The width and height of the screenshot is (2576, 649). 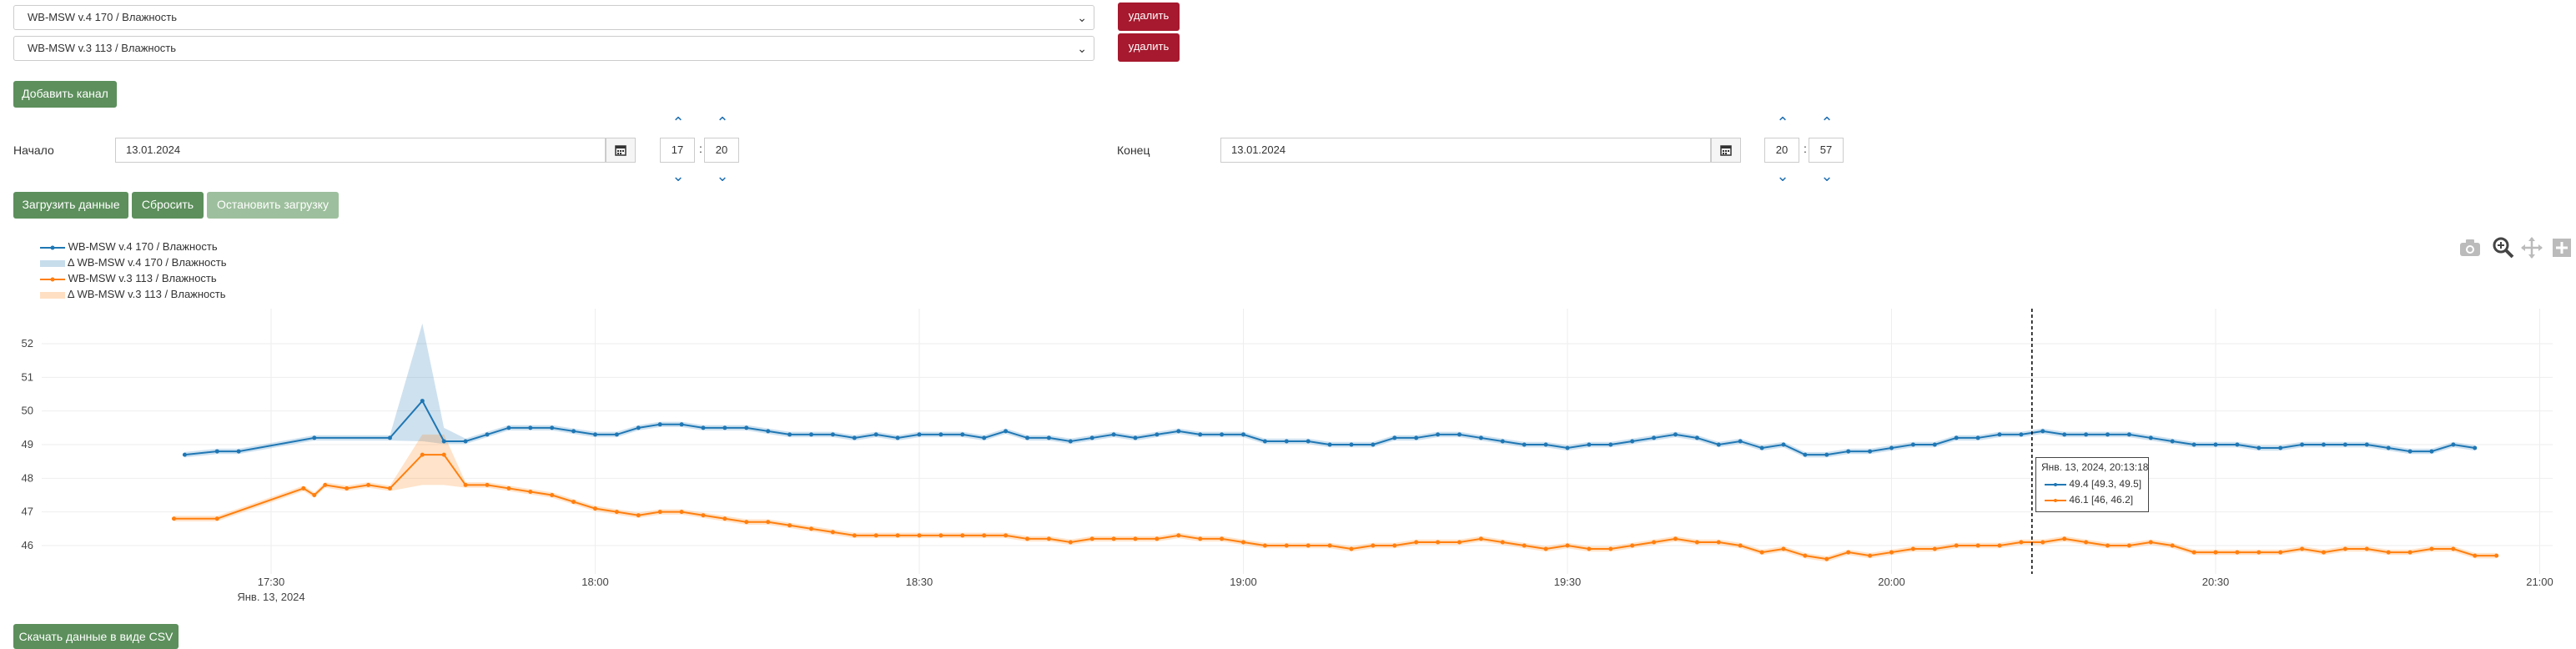 What do you see at coordinates (621, 150) in the screenshot?
I see `start-calendar-button` at bounding box center [621, 150].